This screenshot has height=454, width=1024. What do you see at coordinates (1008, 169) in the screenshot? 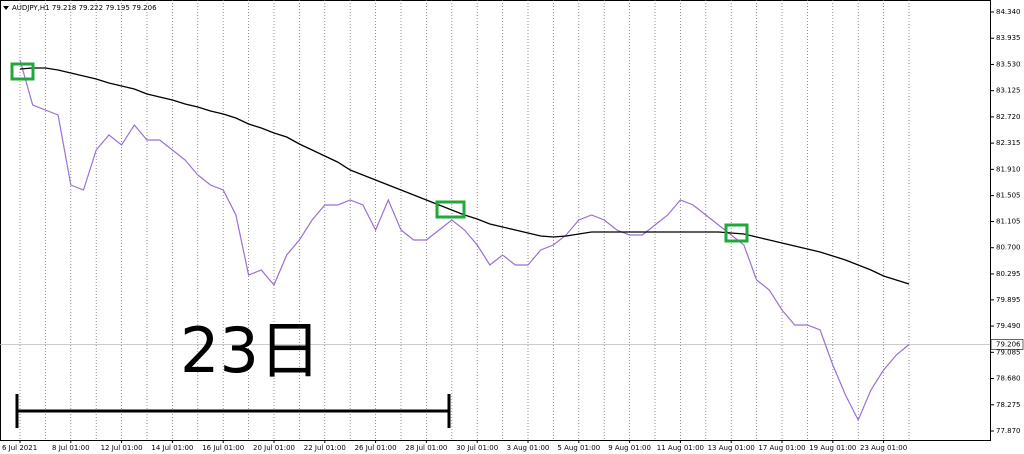
I see `y-tick-label: 81.910` at bounding box center [1008, 169].